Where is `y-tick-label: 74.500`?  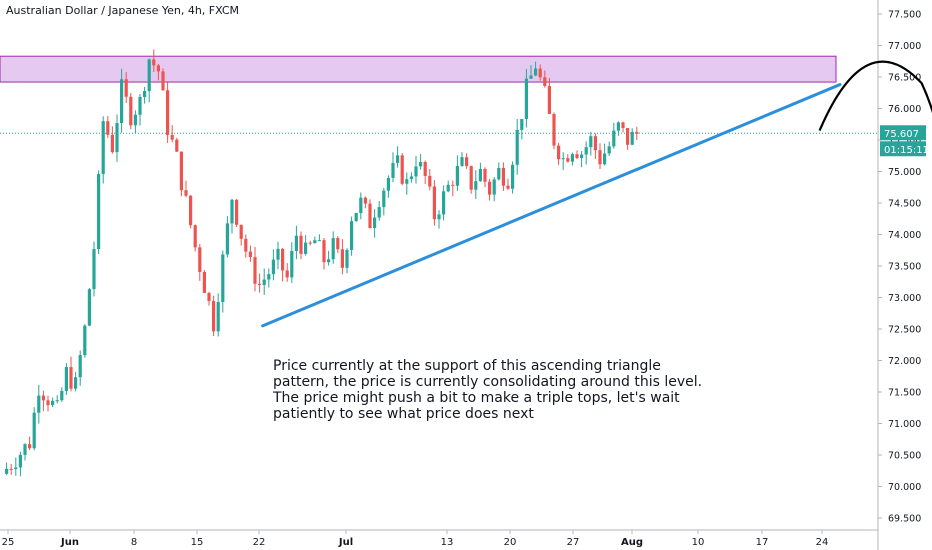 y-tick-label: 74.500 is located at coordinates (904, 204).